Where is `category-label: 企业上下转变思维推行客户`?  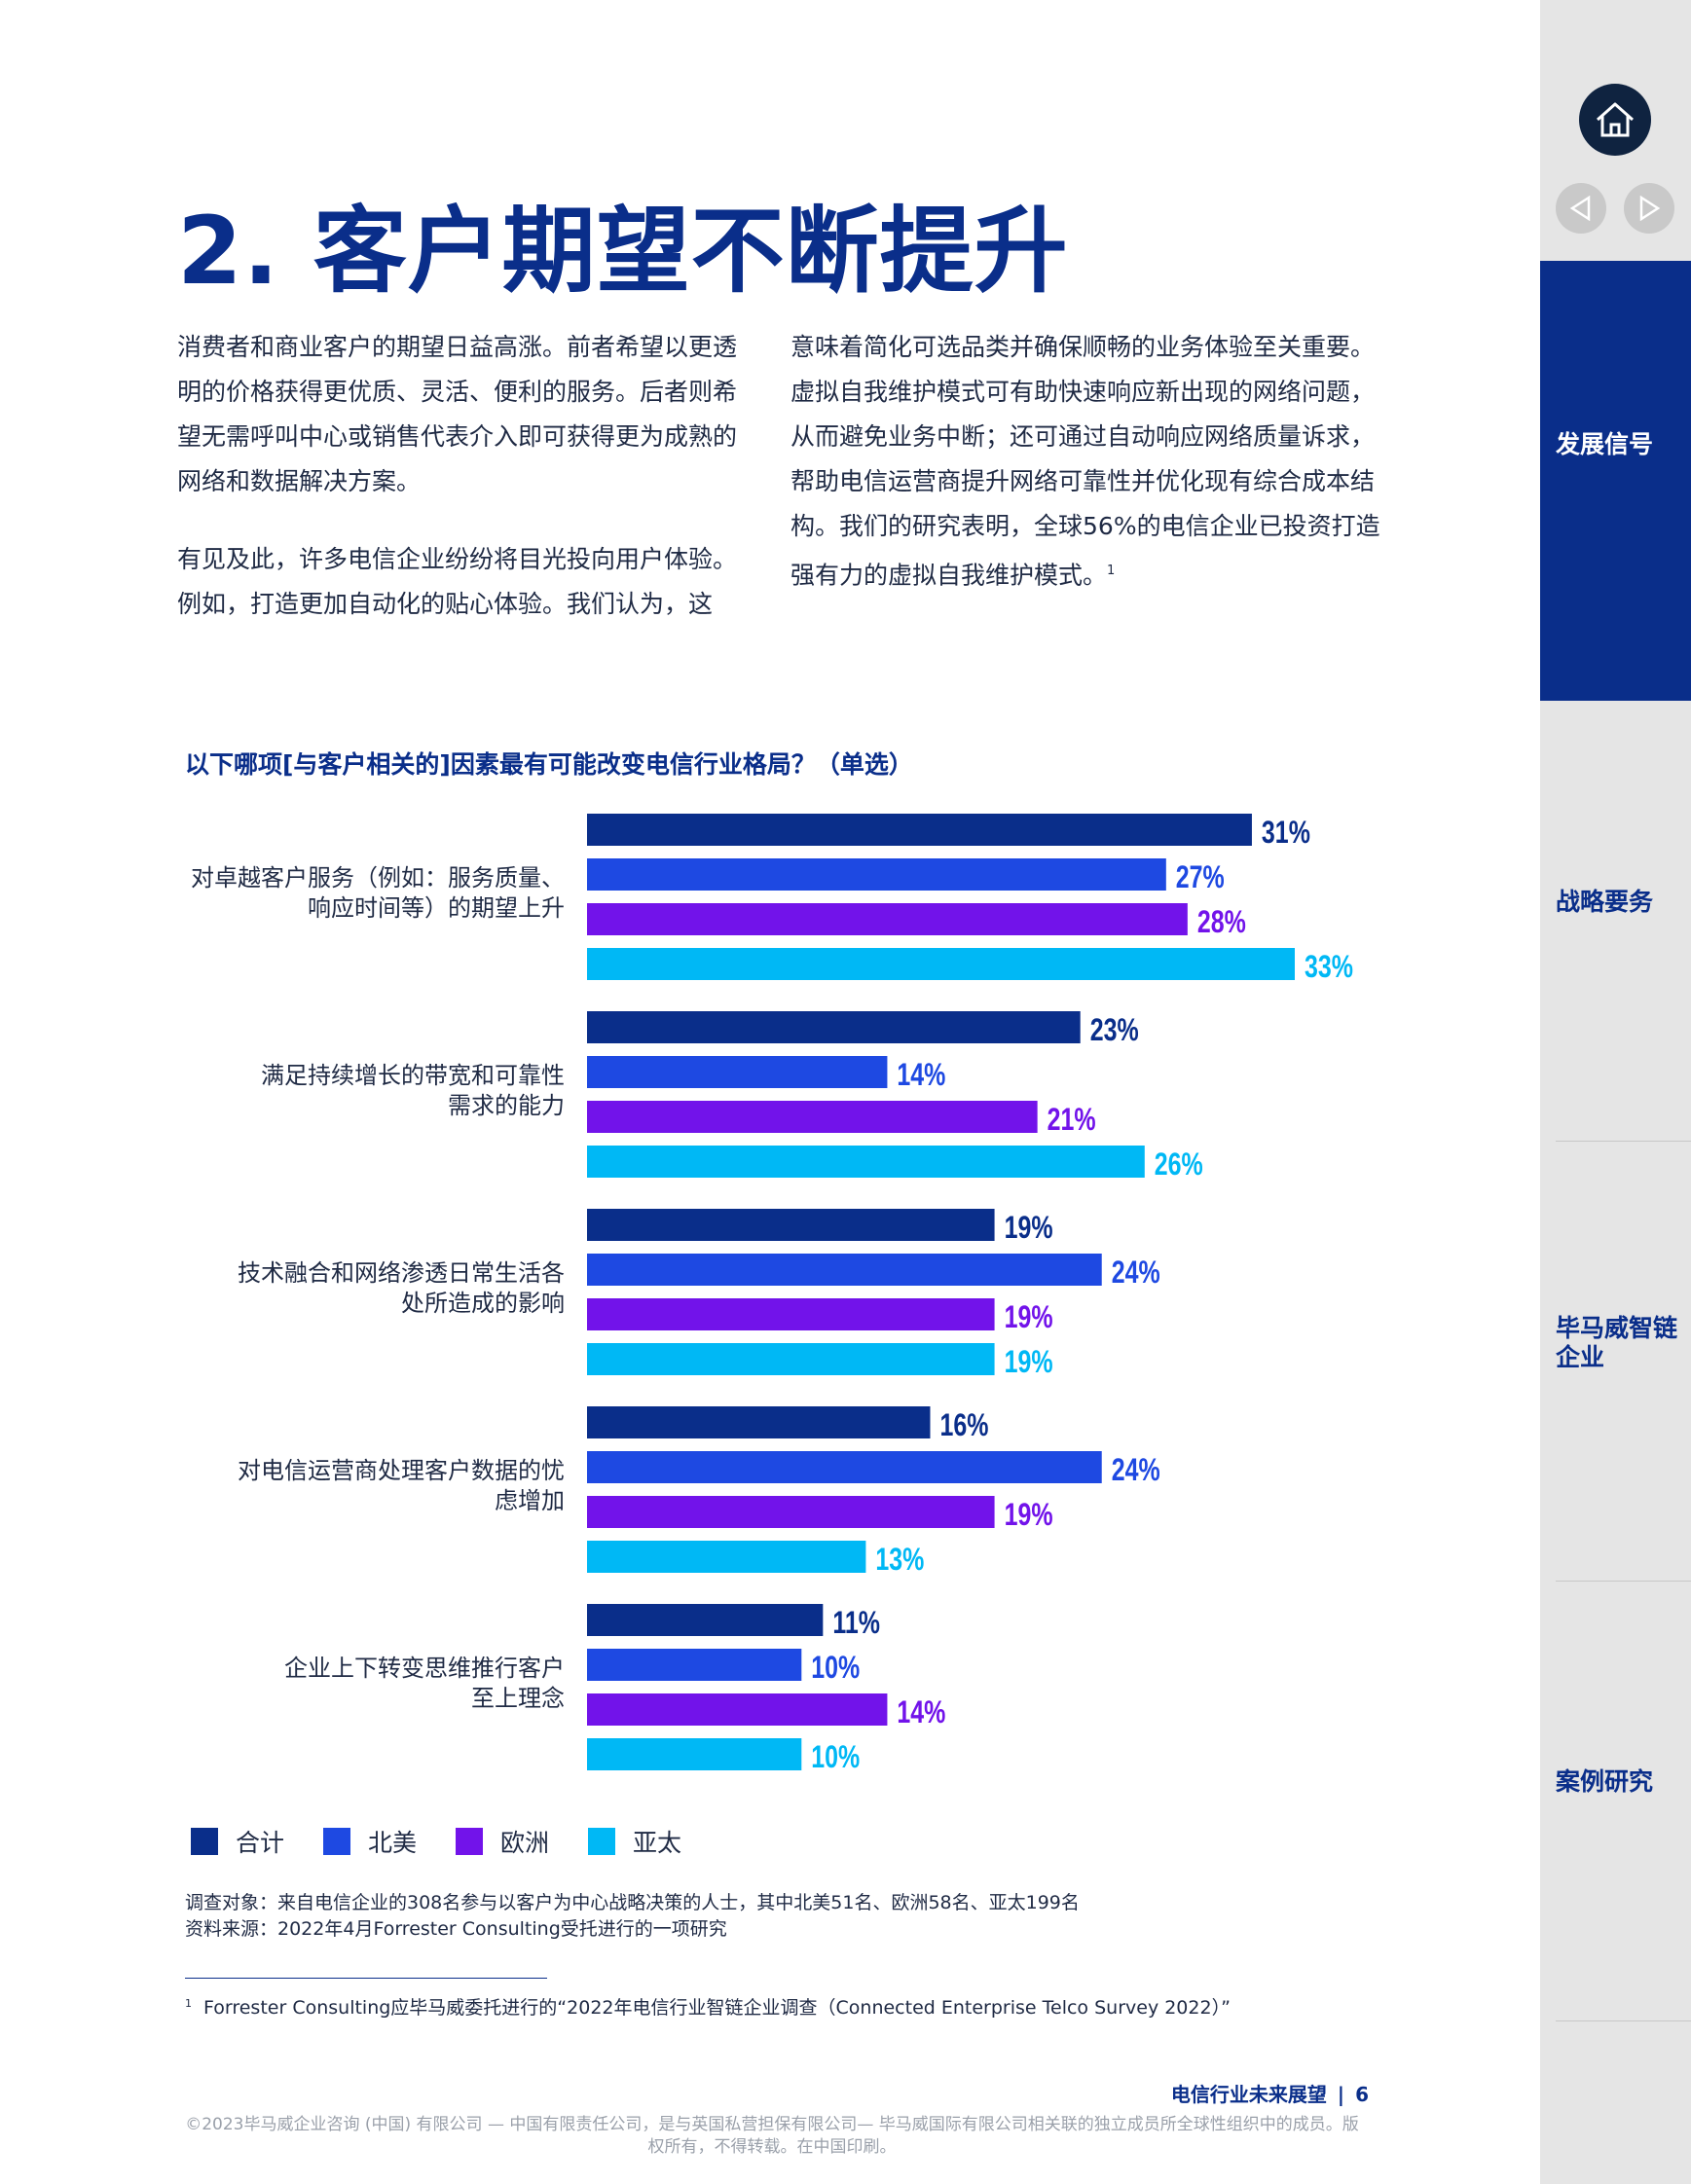
category-label: 企业上下转变思维推行客户 is located at coordinates (424, 1668).